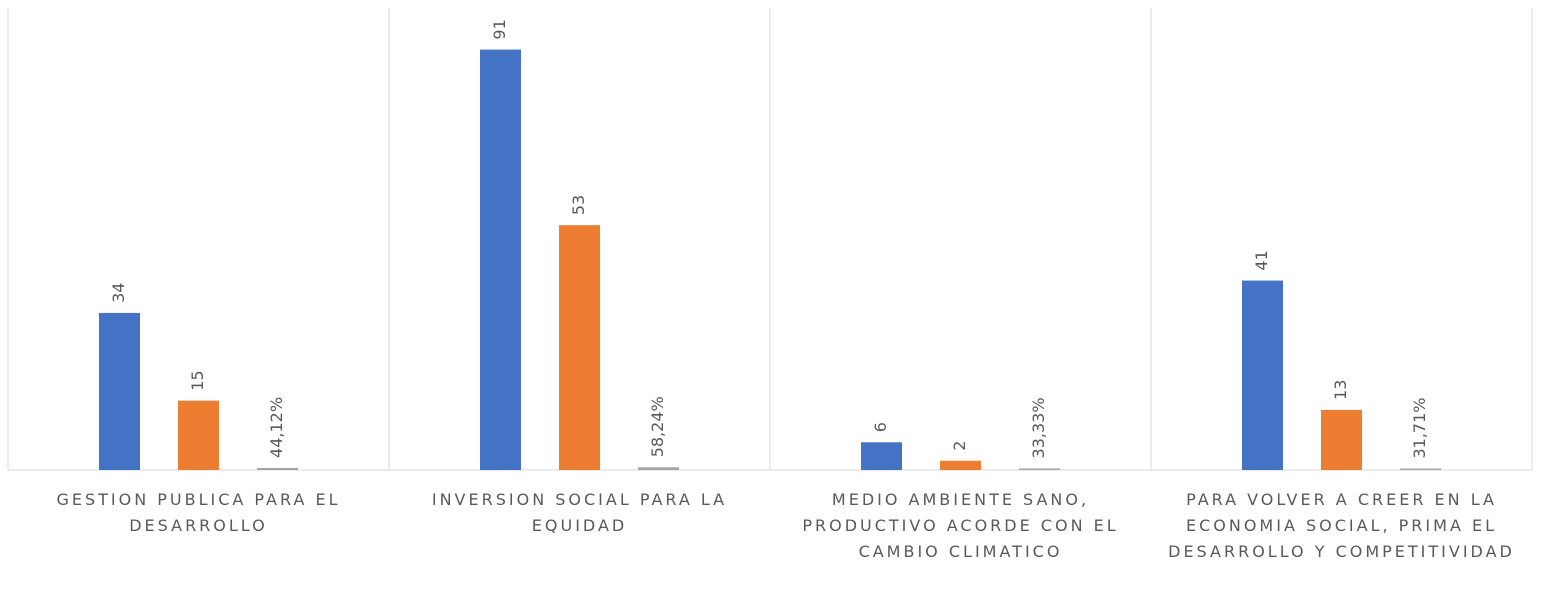 The image size is (1541, 600). What do you see at coordinates (578, 205) in the screenshot?
I see `data-label: 53` at bounding box center [578, 205].